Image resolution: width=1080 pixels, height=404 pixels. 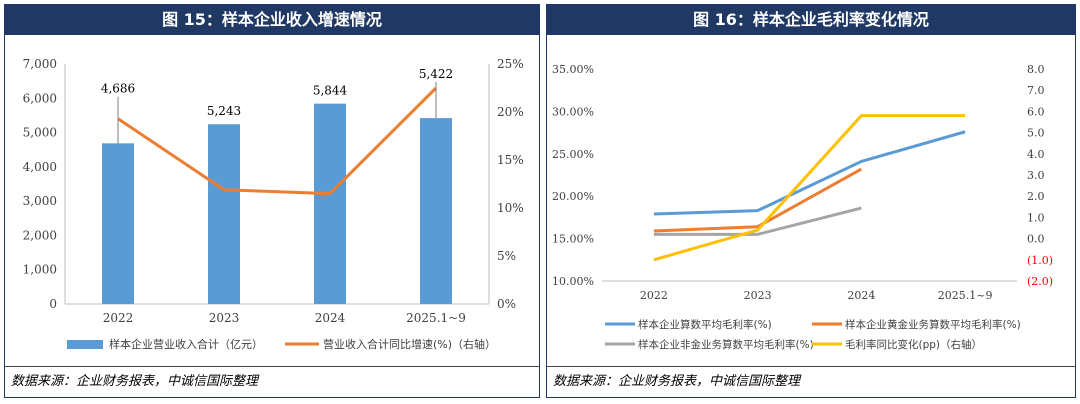 What do you see at coordinates (510, 112) in the screenshot?
I see `y2-tick-label: 20%` at bounding box center [510, 112].